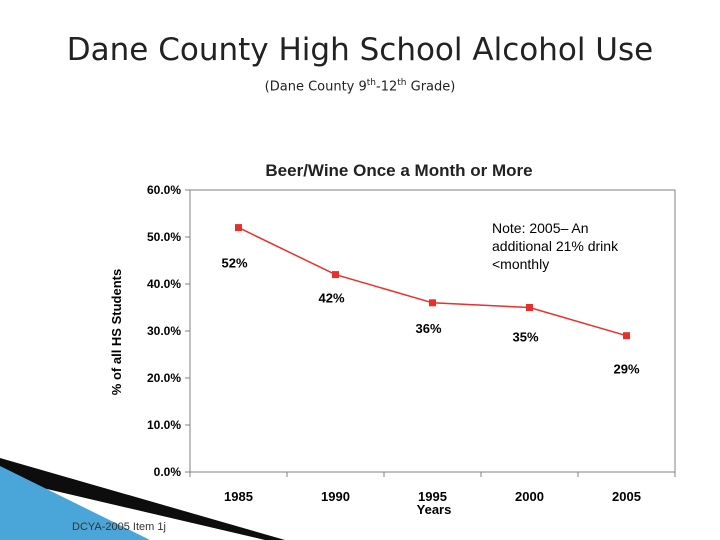  What do you see at coordinates (434, 509) in the screenshot?
I see `x-axis-label: Years` at bounding box center [434, 509].